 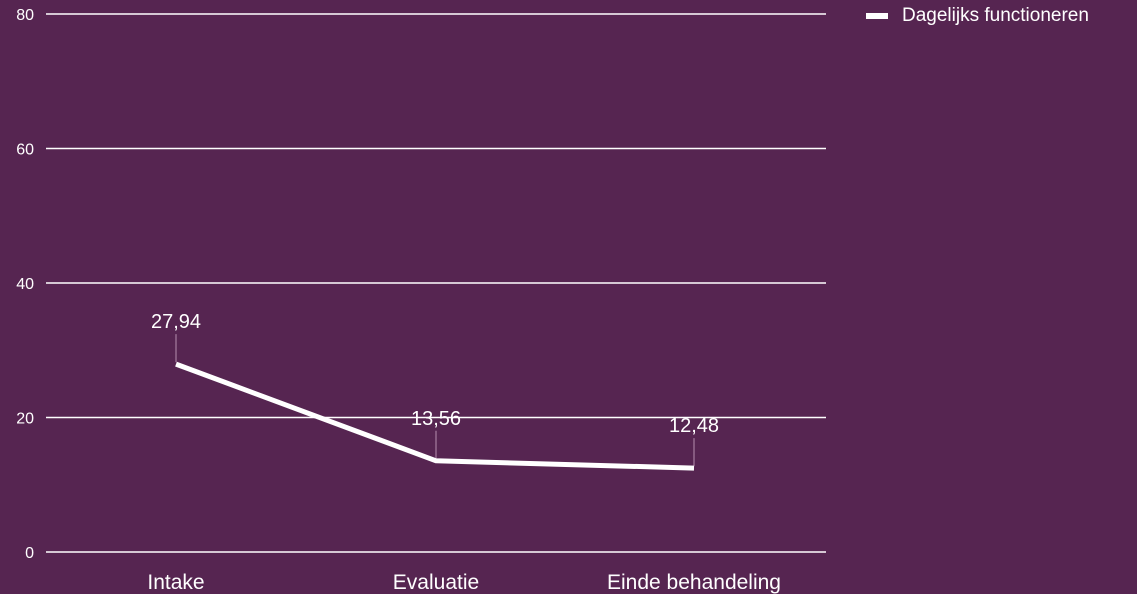 What do you see at coordinates (29, 553) in the screenshot?
I see `y-tick-label: 0` at bounding box center [29, 553].